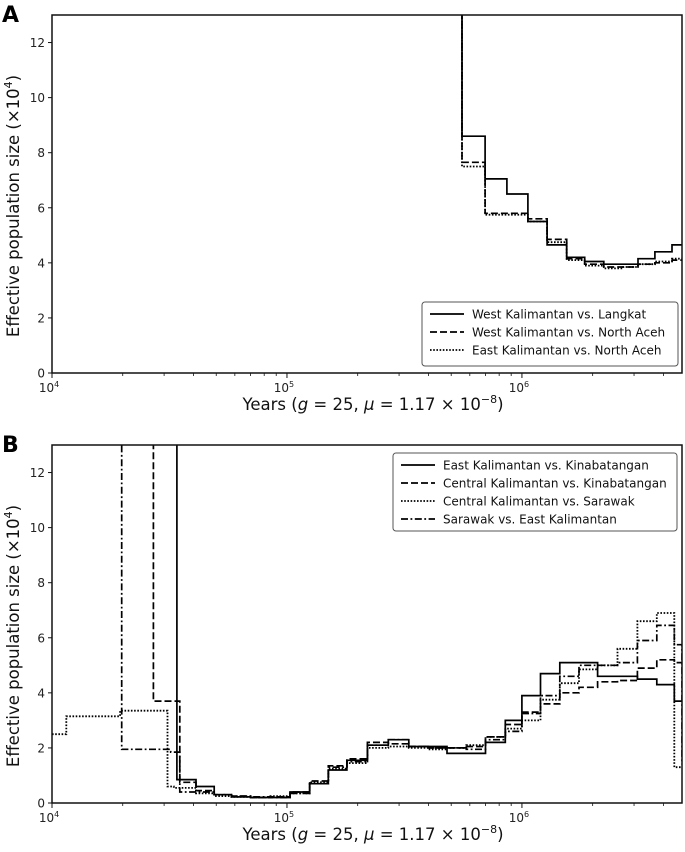  What do you see at coordinates (539, 502) in the screenshot?
I see `legend-label: Central Kalimantan vs. Sarawak` at bounding box center [539, 502].